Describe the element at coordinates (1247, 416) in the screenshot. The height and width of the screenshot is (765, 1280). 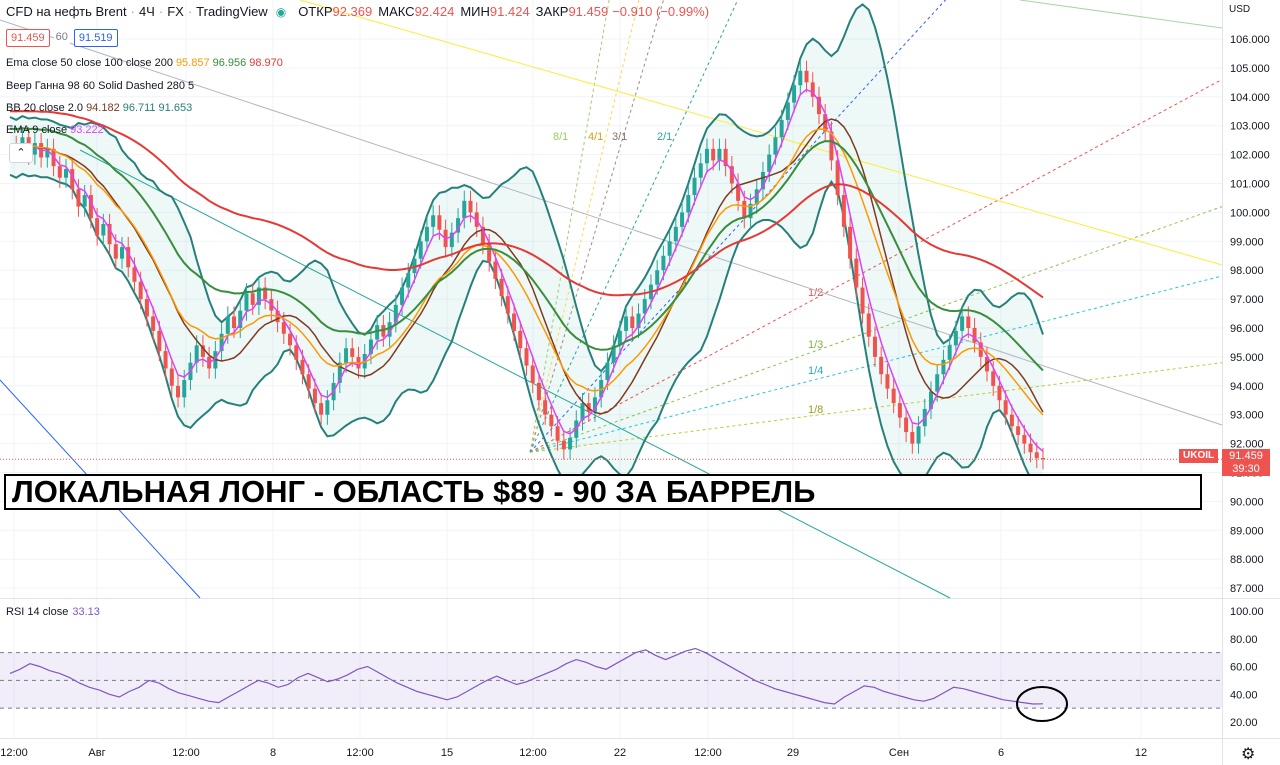
I see `price-tick-label: 93.000` at that location.